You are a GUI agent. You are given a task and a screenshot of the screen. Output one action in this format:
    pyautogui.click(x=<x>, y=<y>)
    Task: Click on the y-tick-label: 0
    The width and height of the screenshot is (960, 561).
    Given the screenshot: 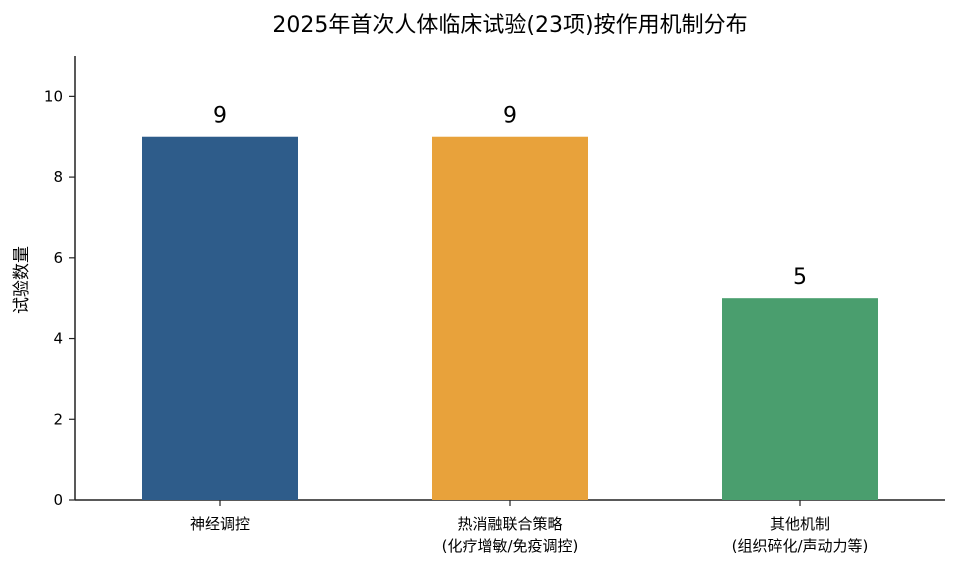 What is the action you would take?
    pyautogui.click(x=58, y=500)
    